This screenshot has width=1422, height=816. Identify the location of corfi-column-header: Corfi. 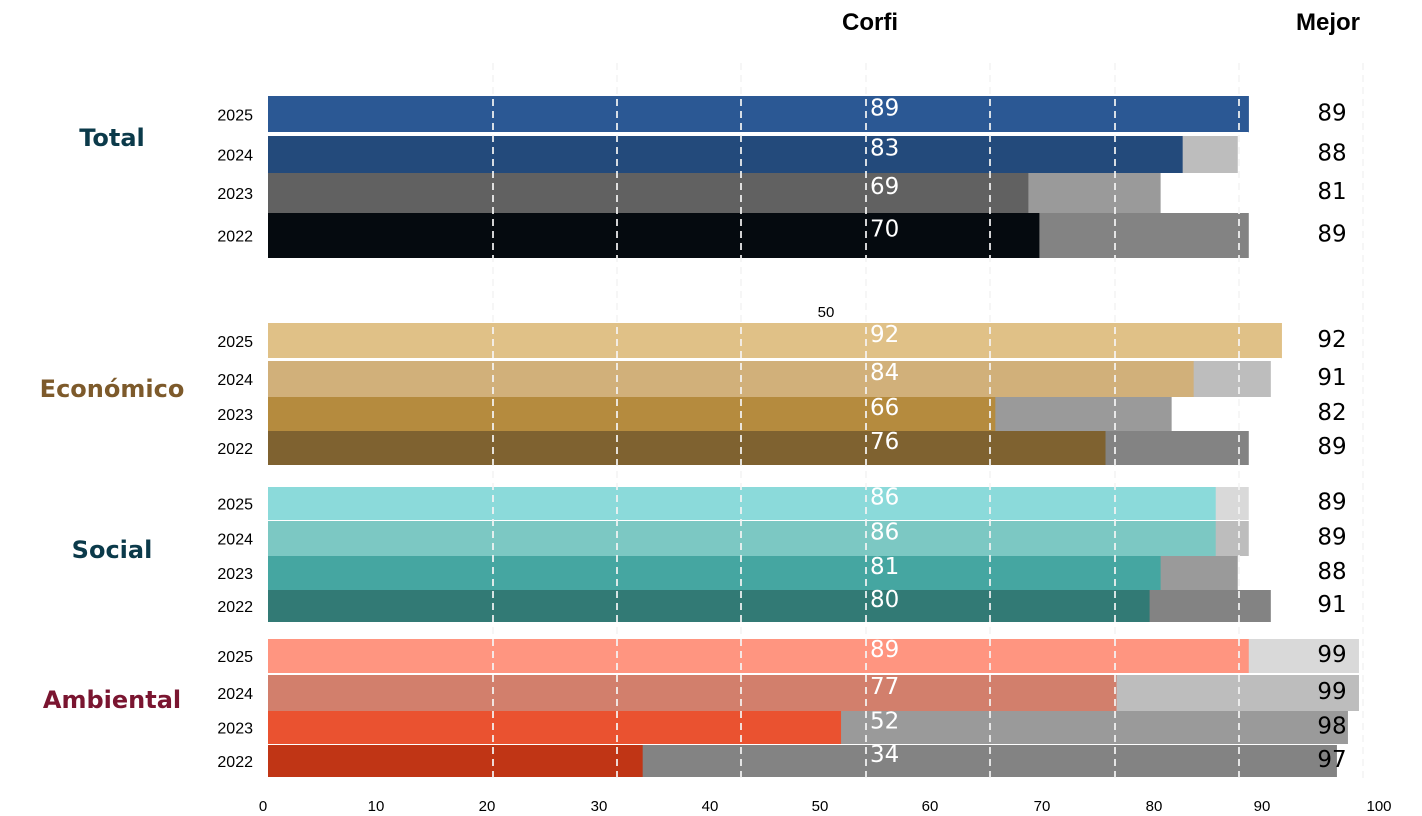
(870, 22).